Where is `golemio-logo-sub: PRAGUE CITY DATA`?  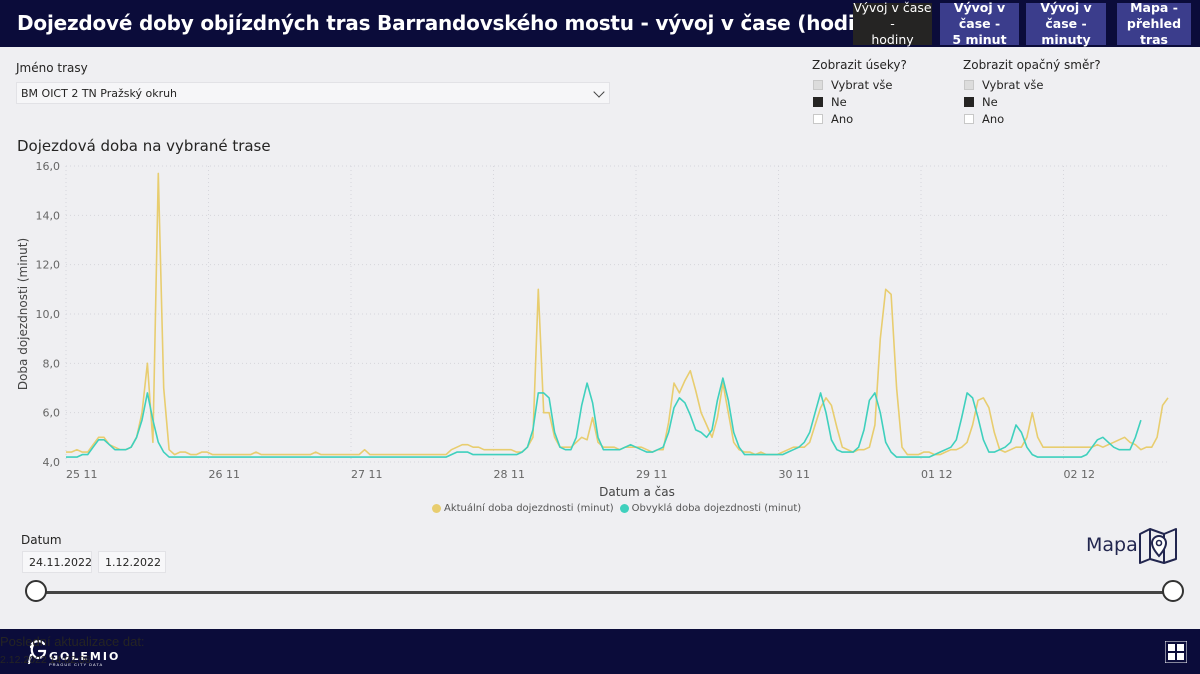 golemio-logo-sub: PRAGUE CITY DATA is located at coordinates (76, 664).